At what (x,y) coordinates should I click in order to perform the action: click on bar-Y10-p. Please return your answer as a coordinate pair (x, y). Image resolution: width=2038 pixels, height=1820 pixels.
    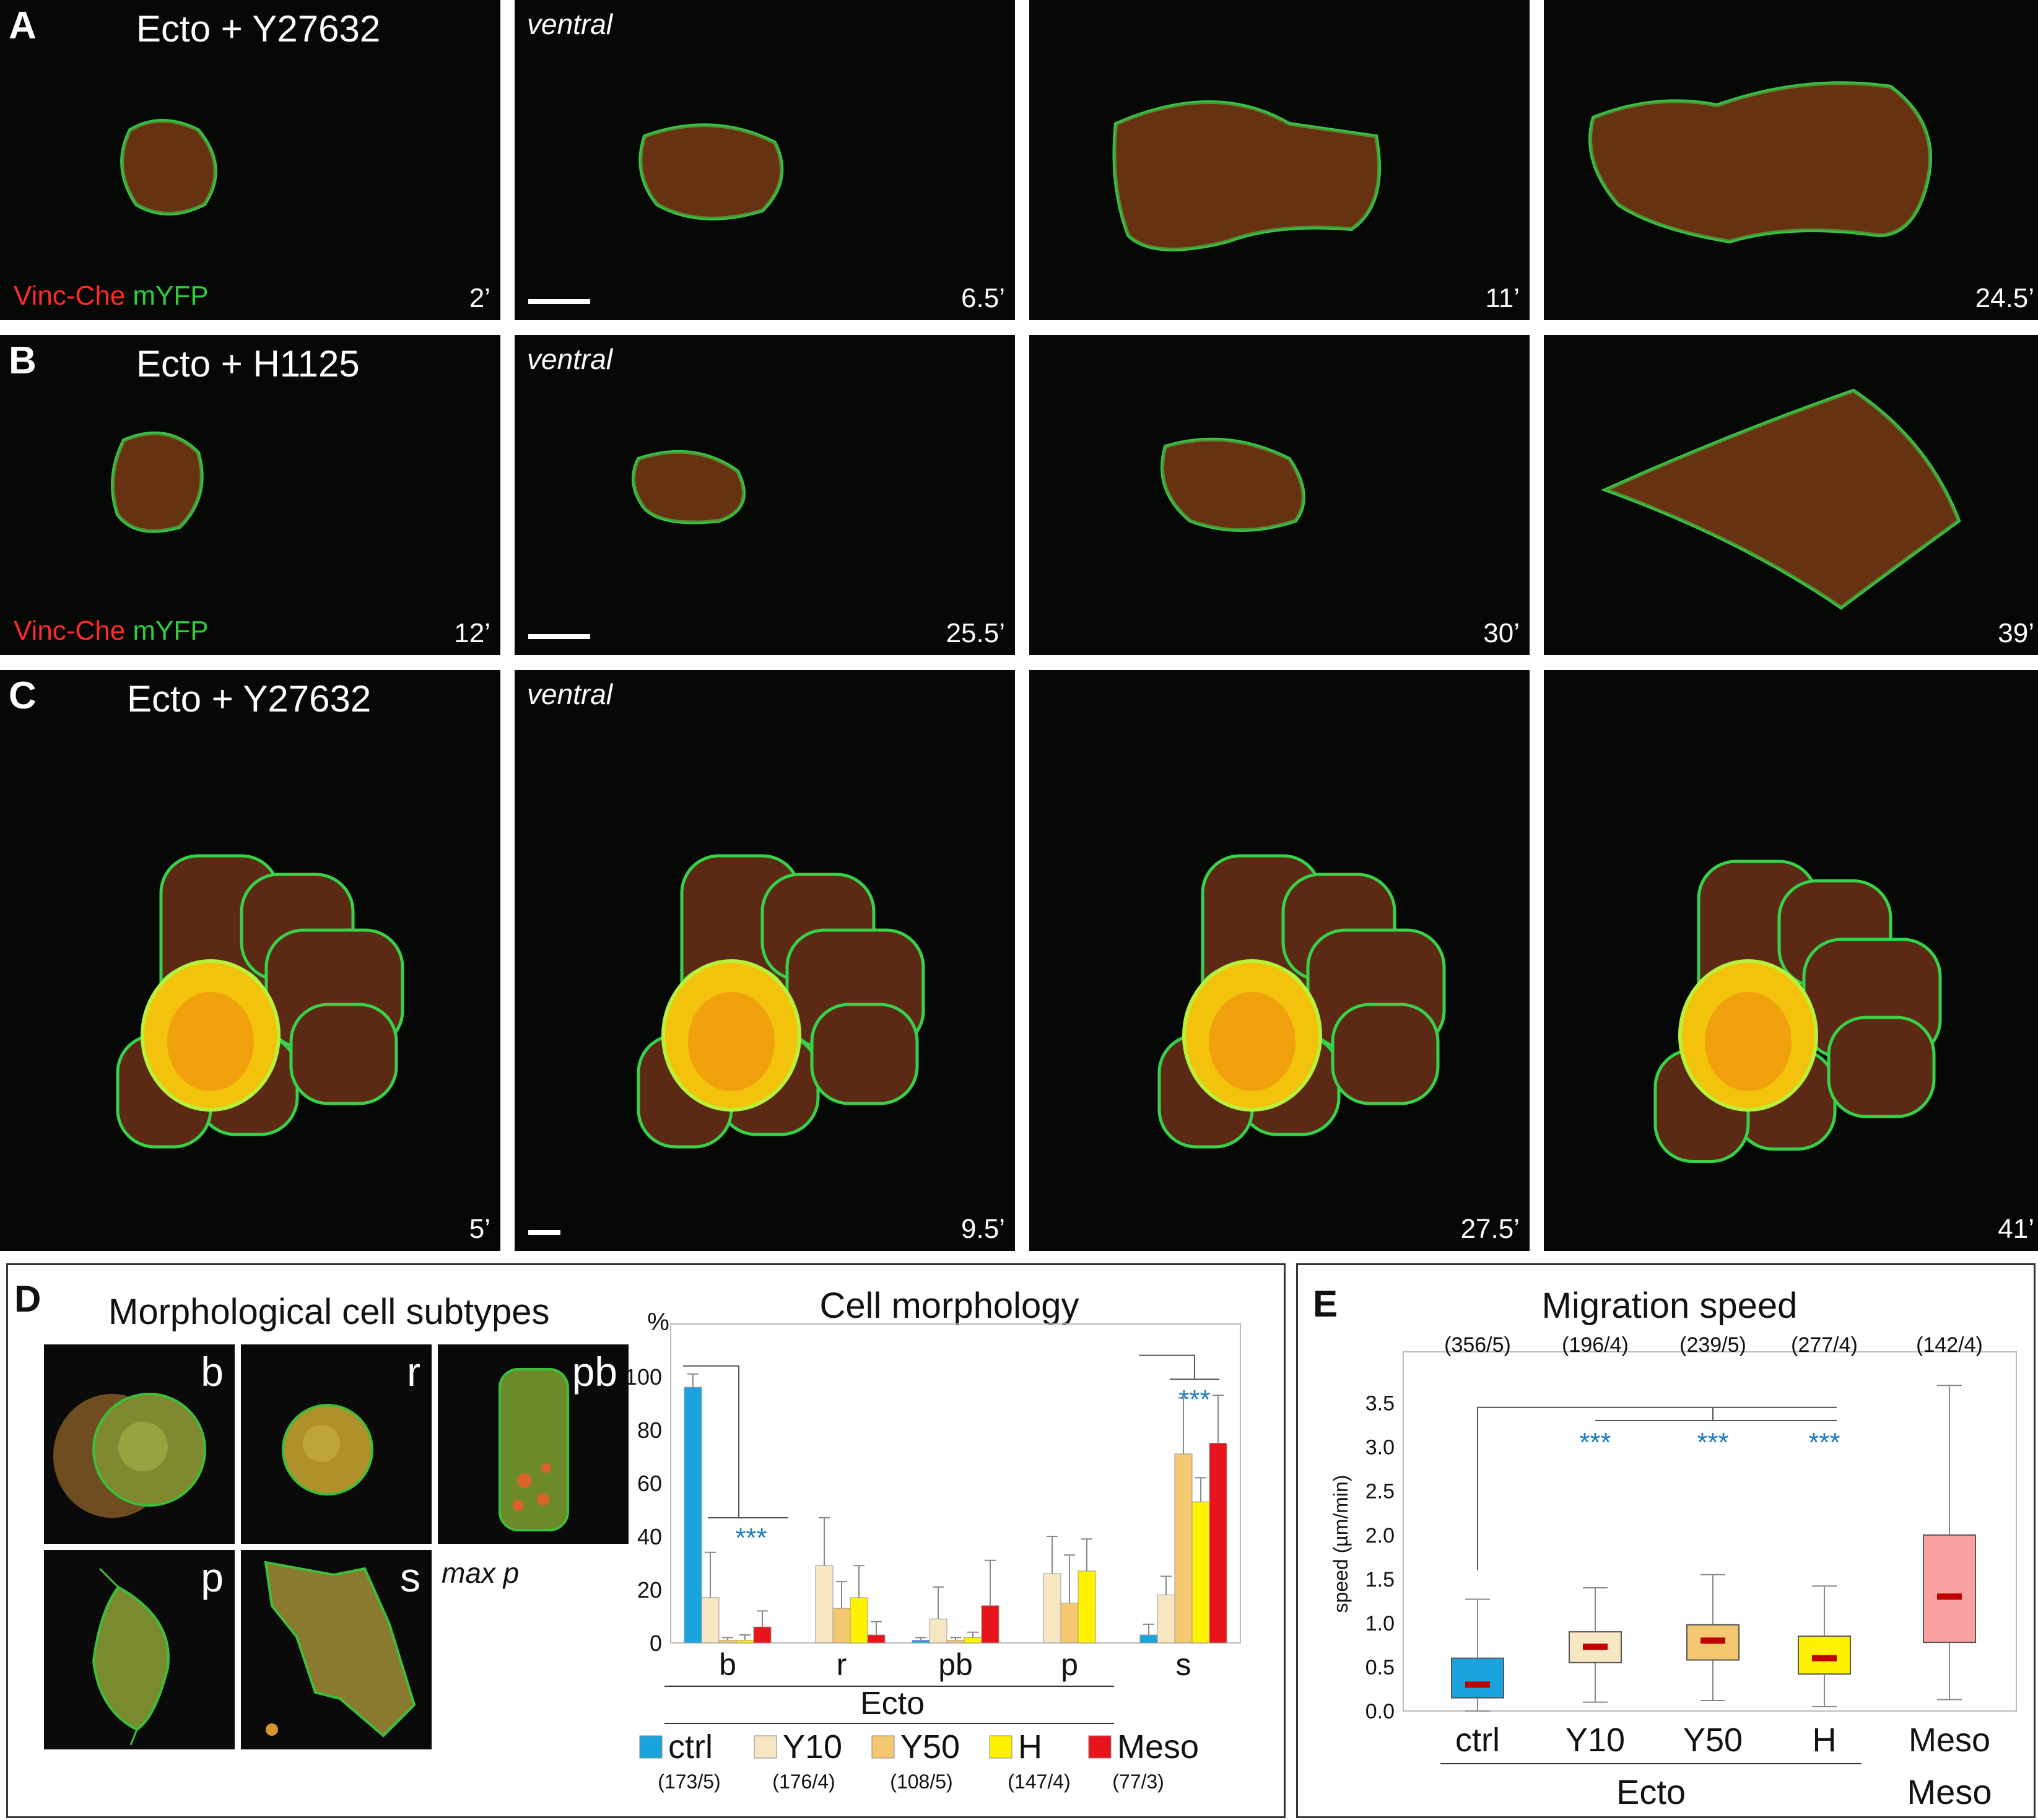
    Looking at the image, I should click on (1052, 1609).